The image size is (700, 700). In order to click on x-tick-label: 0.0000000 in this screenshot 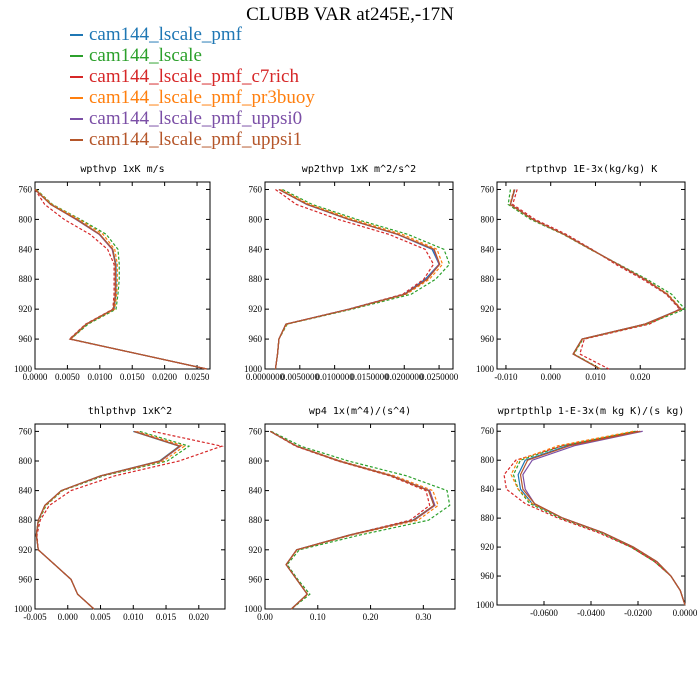, I will do `click(265, 377)`.